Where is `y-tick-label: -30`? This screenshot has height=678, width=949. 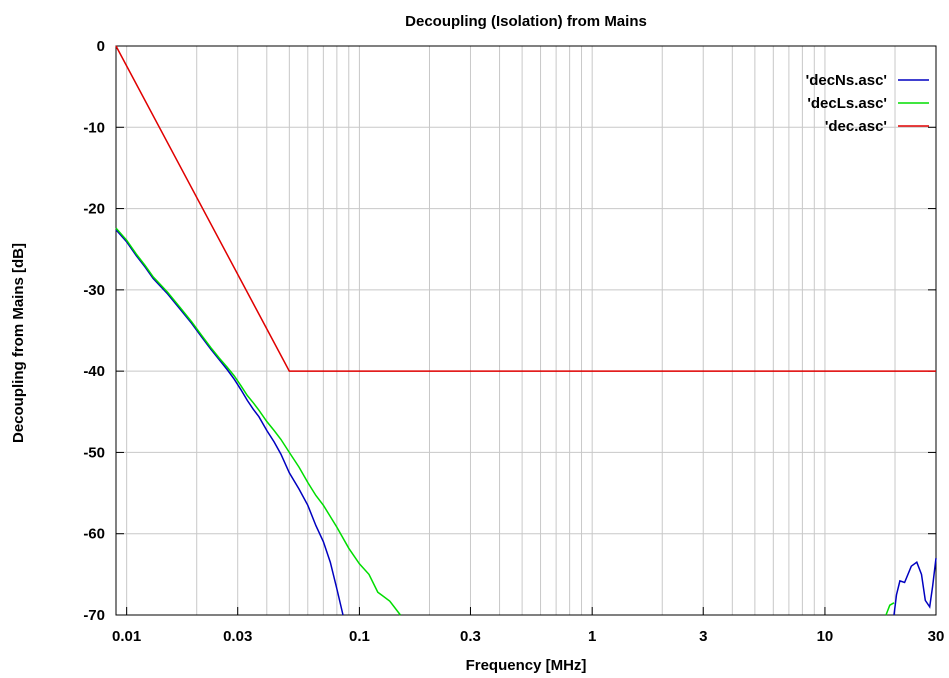
y-tick-label: -30 is located at coordinates (94, 290).